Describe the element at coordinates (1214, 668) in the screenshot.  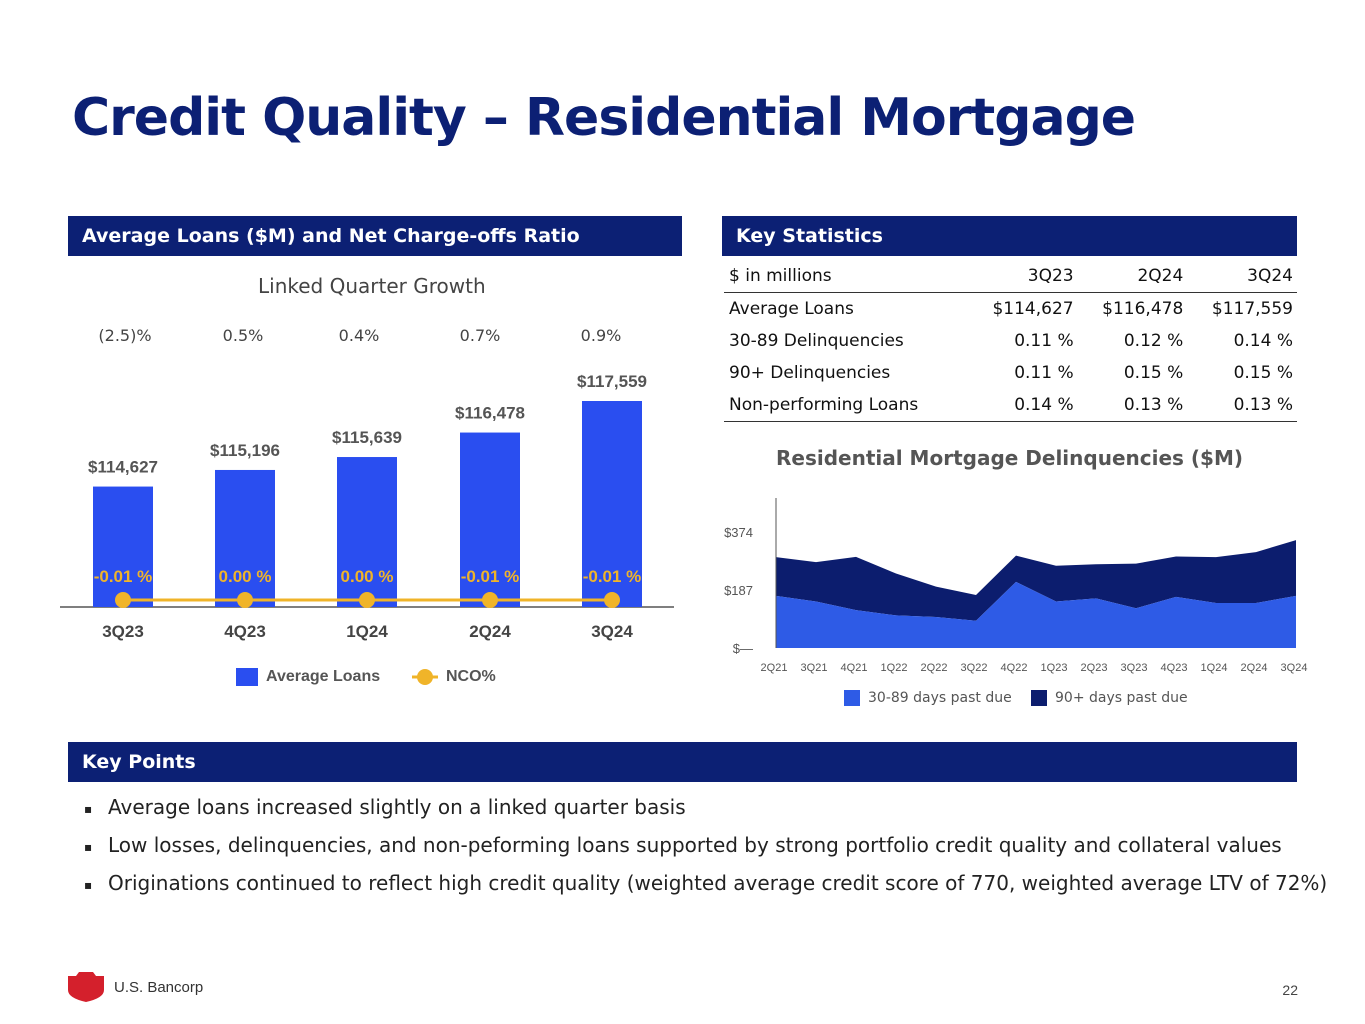
I see `x-tick-label: 1Q24` at that location.